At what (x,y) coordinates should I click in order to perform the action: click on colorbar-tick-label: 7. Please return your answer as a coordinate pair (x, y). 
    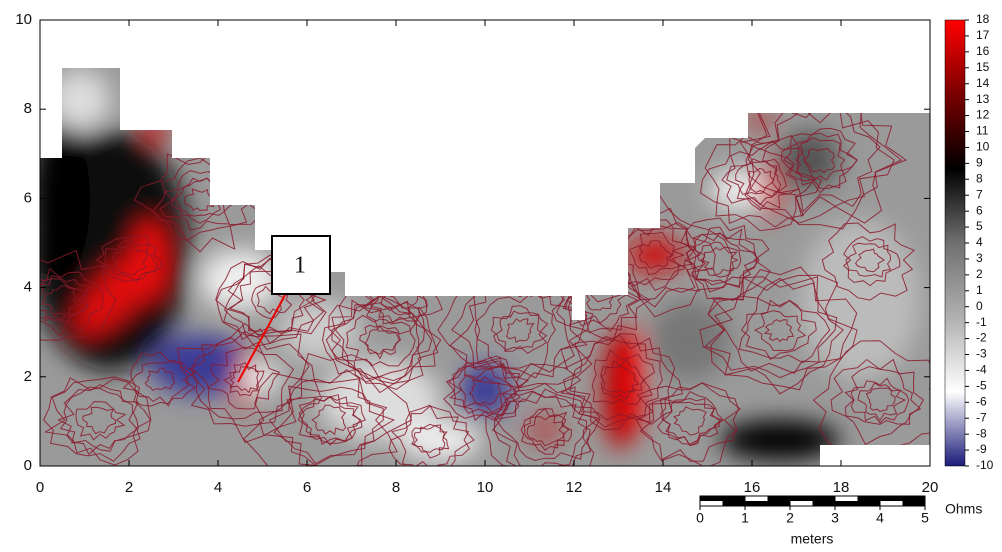
    Looking at the image, I should click on (979, 194).